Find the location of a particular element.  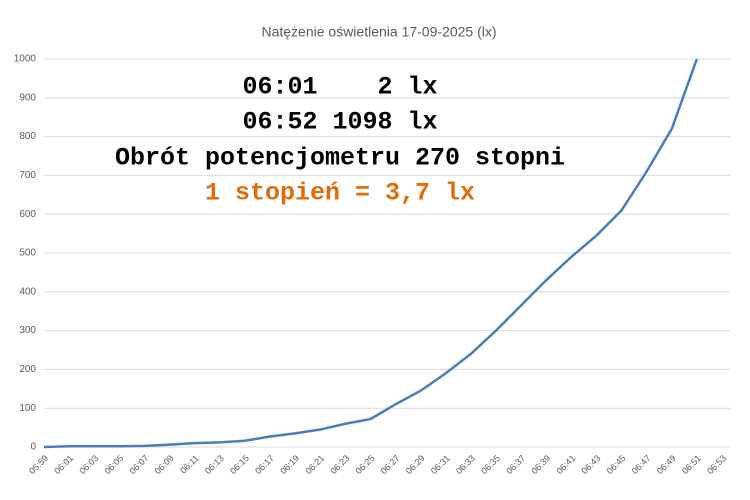

y-tick-label: 300 is located at coordinates (27, 330).